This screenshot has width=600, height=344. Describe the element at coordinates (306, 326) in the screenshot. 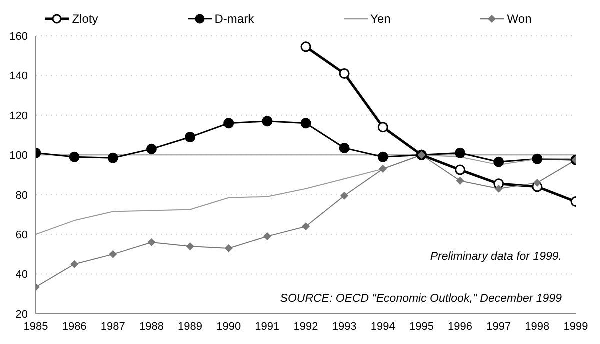

I see `x-tick-label: 1992` at that location.